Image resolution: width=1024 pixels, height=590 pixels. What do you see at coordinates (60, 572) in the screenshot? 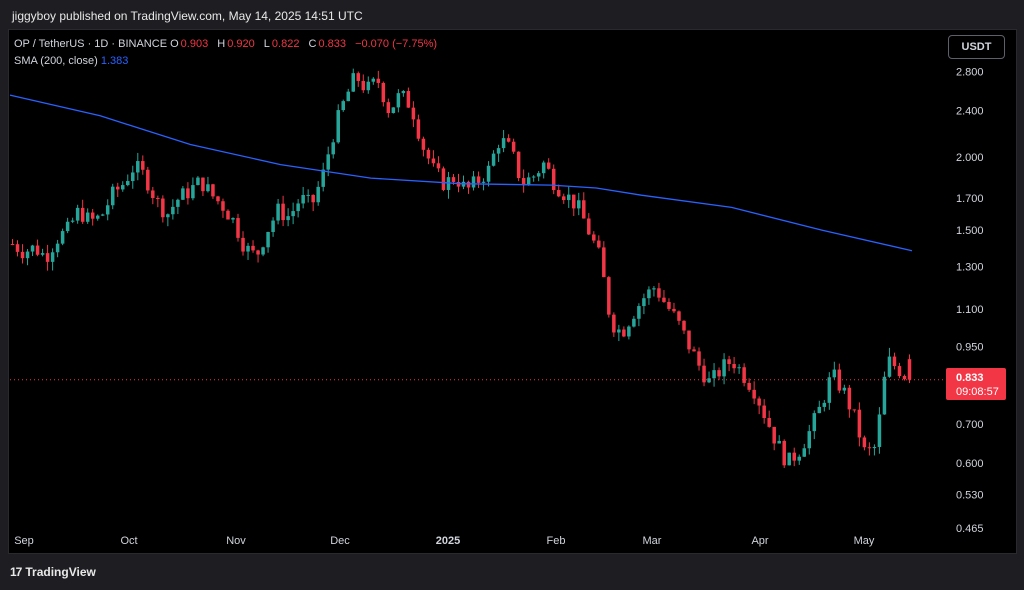
I see `brand-name: TradingView` at bounding box center [60, 572].